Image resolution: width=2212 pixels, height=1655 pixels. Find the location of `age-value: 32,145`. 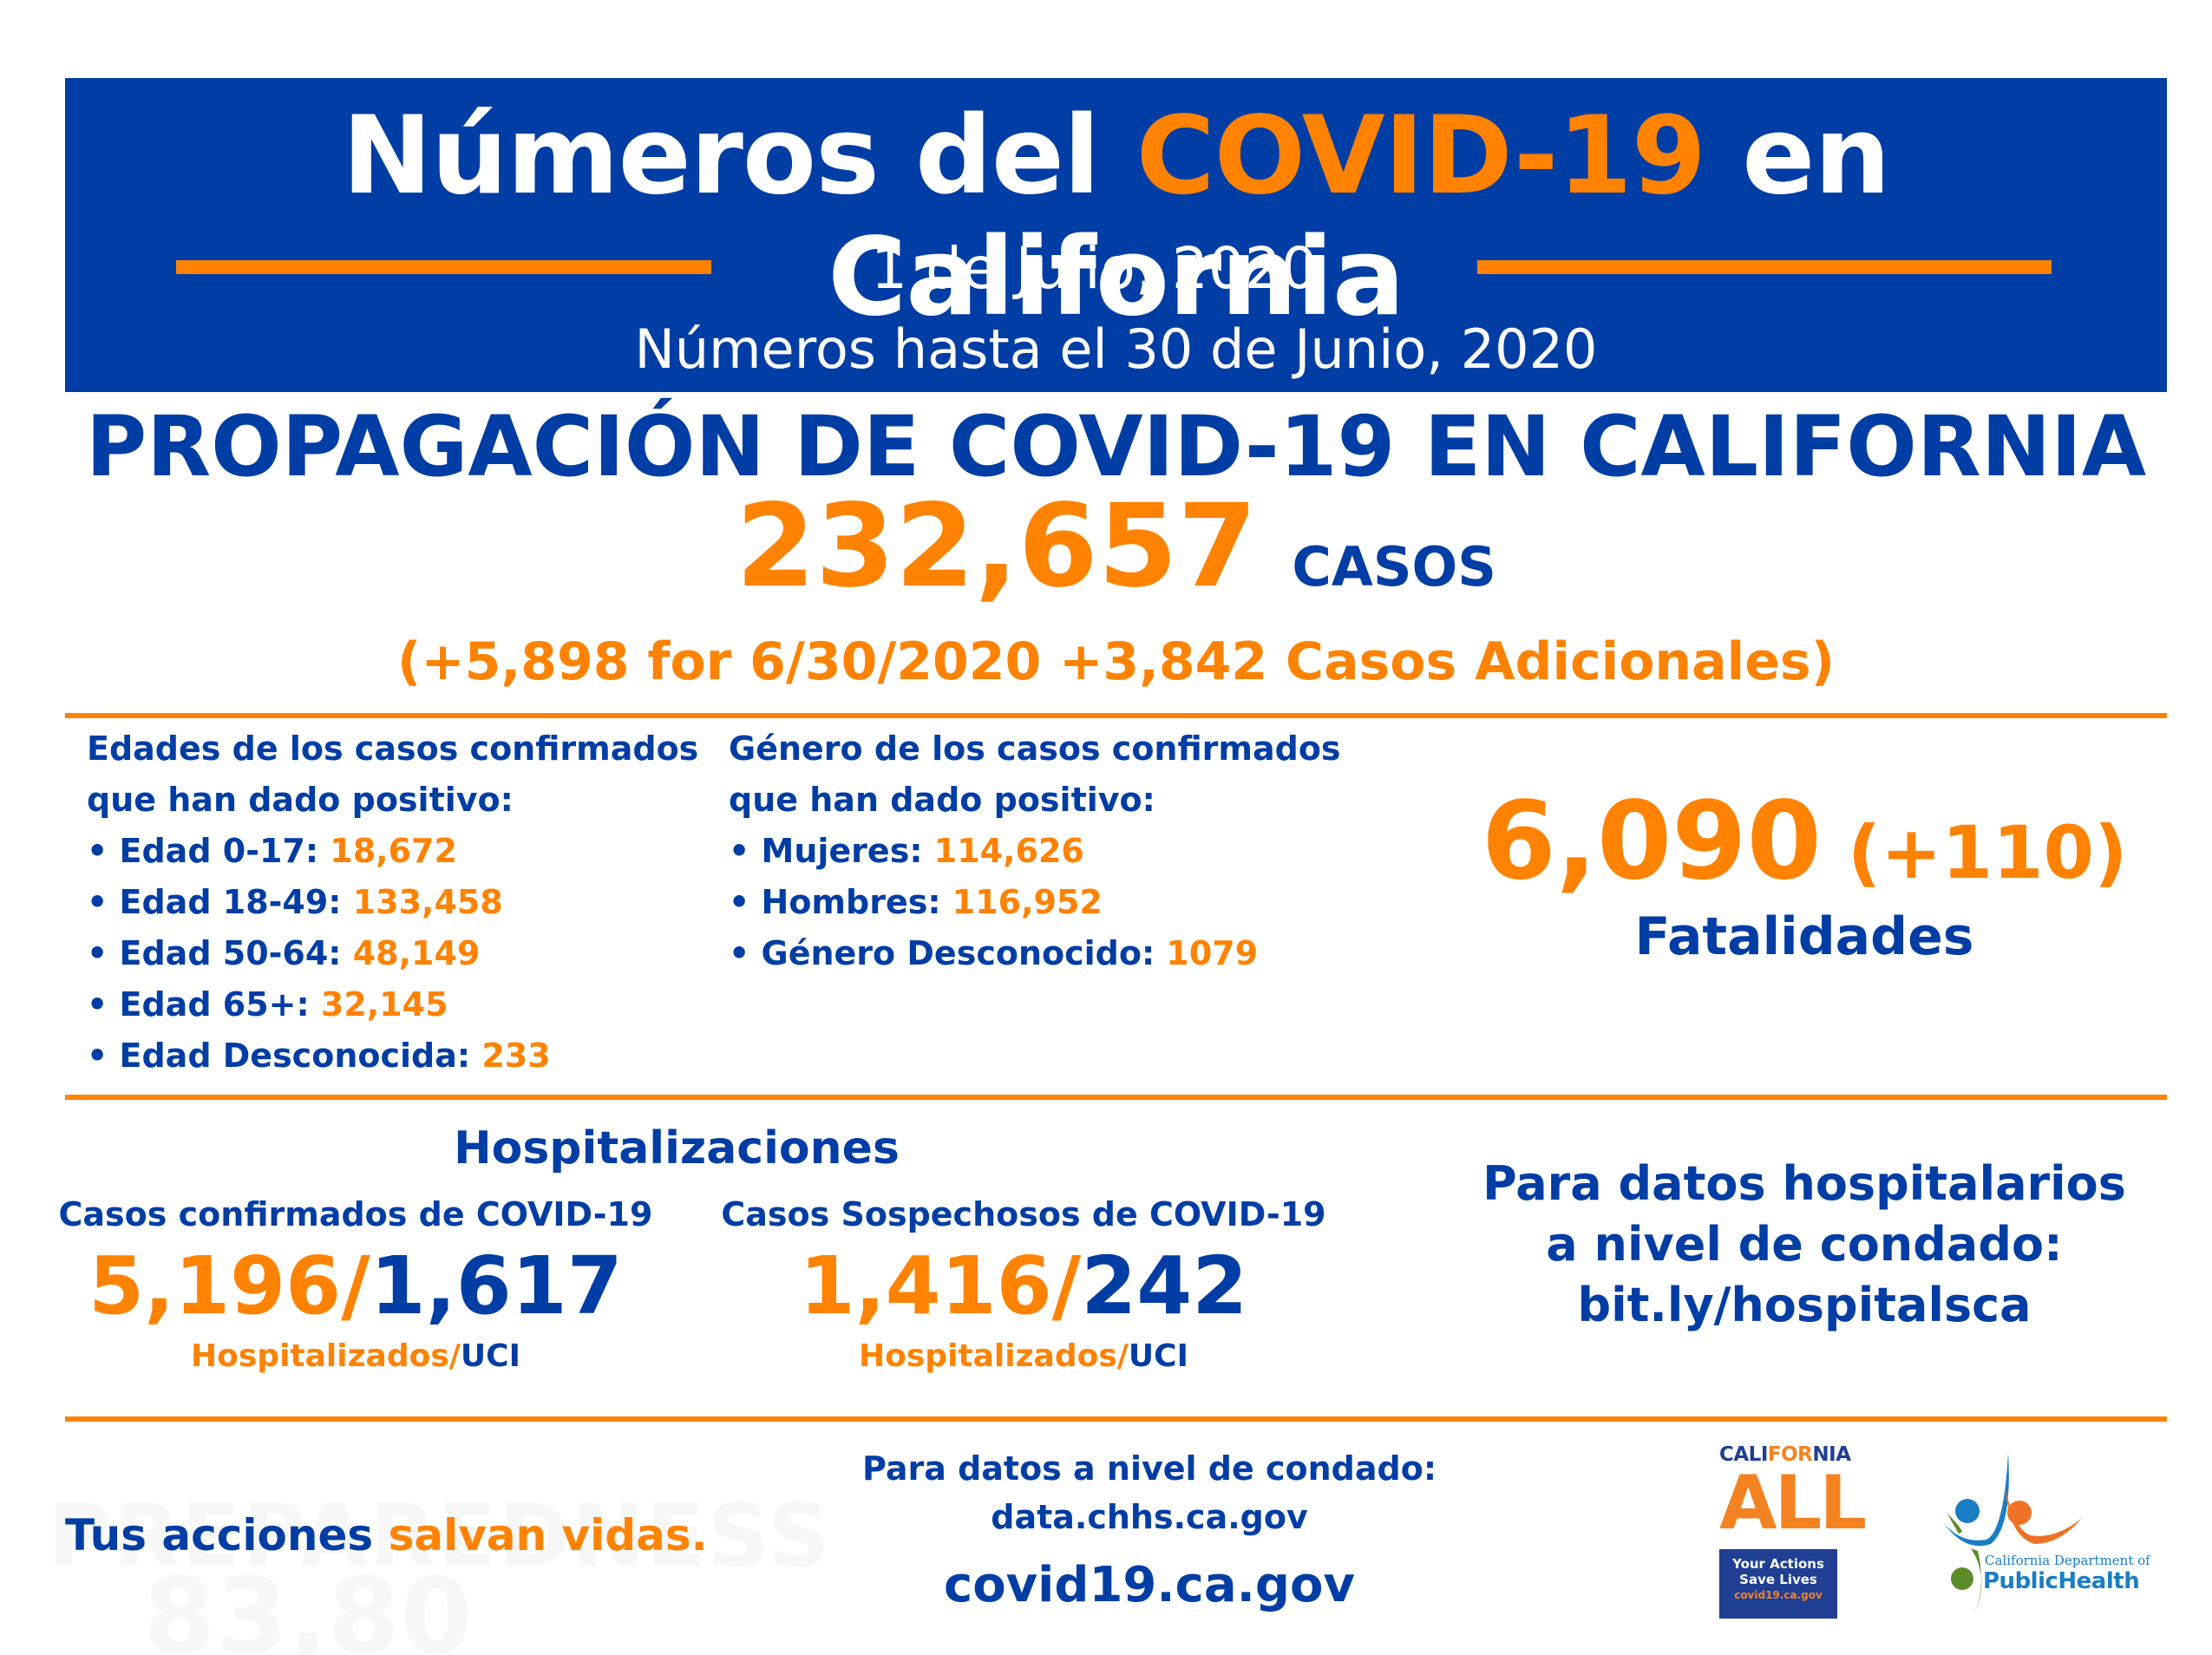

age-value: 32,145 is located at coordinates (384, 1004).